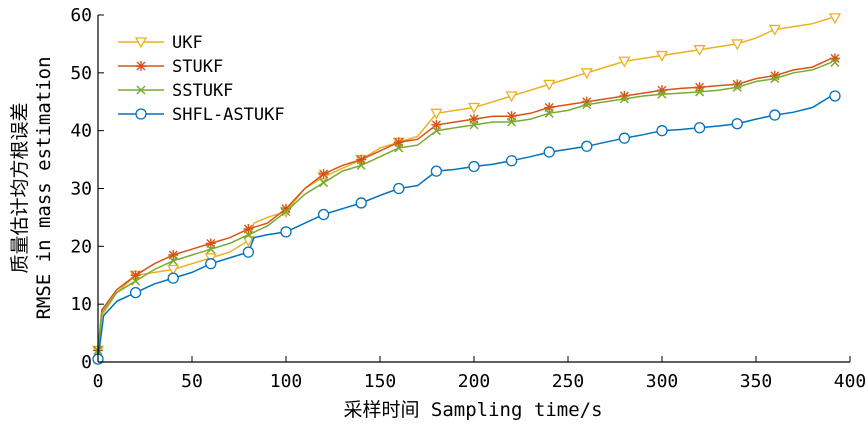 This screenshot has height=426, width=868. I want to click on legend: UKF STUKF SSTUKF SHFL-ASTUKF, so click(201, 79).